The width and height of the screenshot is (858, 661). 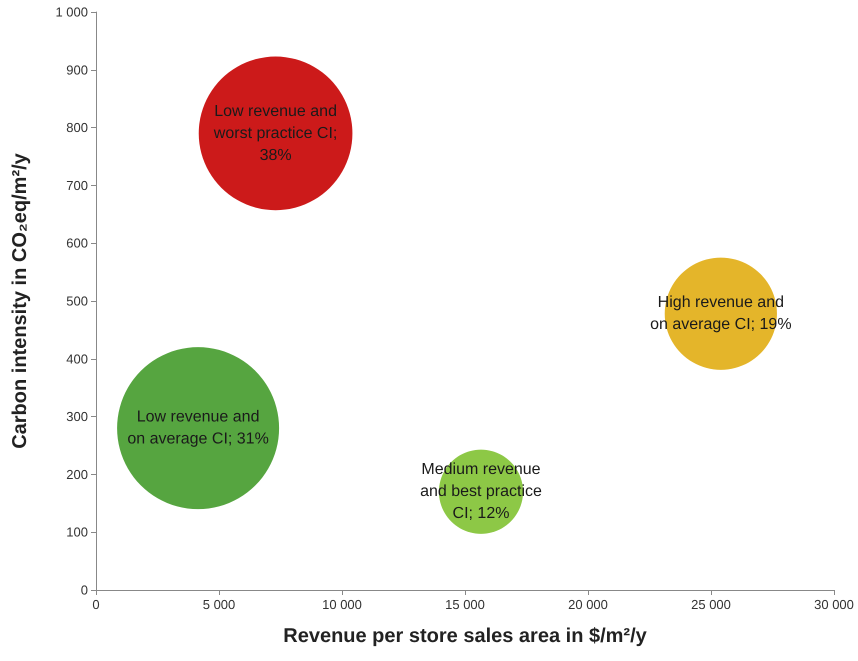 What do you see at coordinates (77, 243) in the screenshot?
I see `y-tick-label: 600` at bounding box center [77, 243].